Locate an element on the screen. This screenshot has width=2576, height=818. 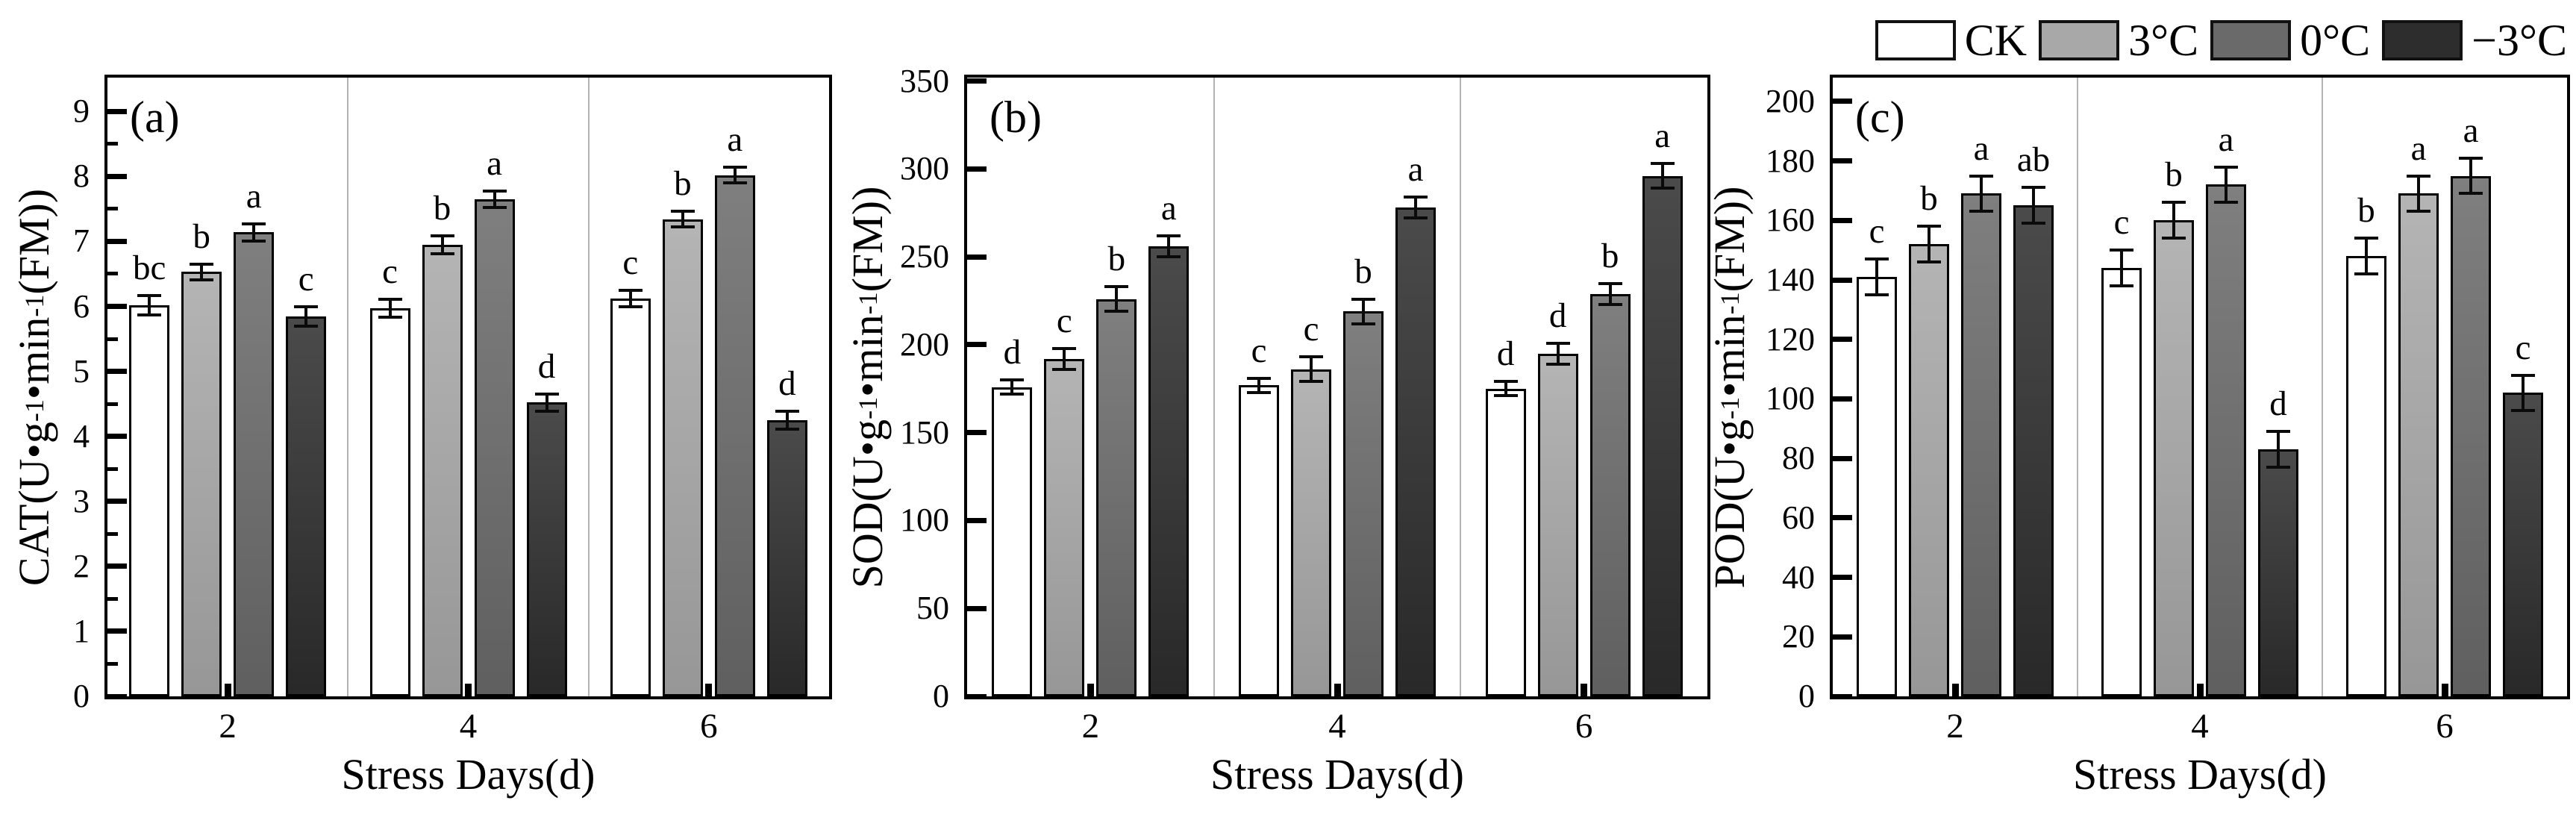
y-tick-label: 40 is located at coordinates (1798, 577).